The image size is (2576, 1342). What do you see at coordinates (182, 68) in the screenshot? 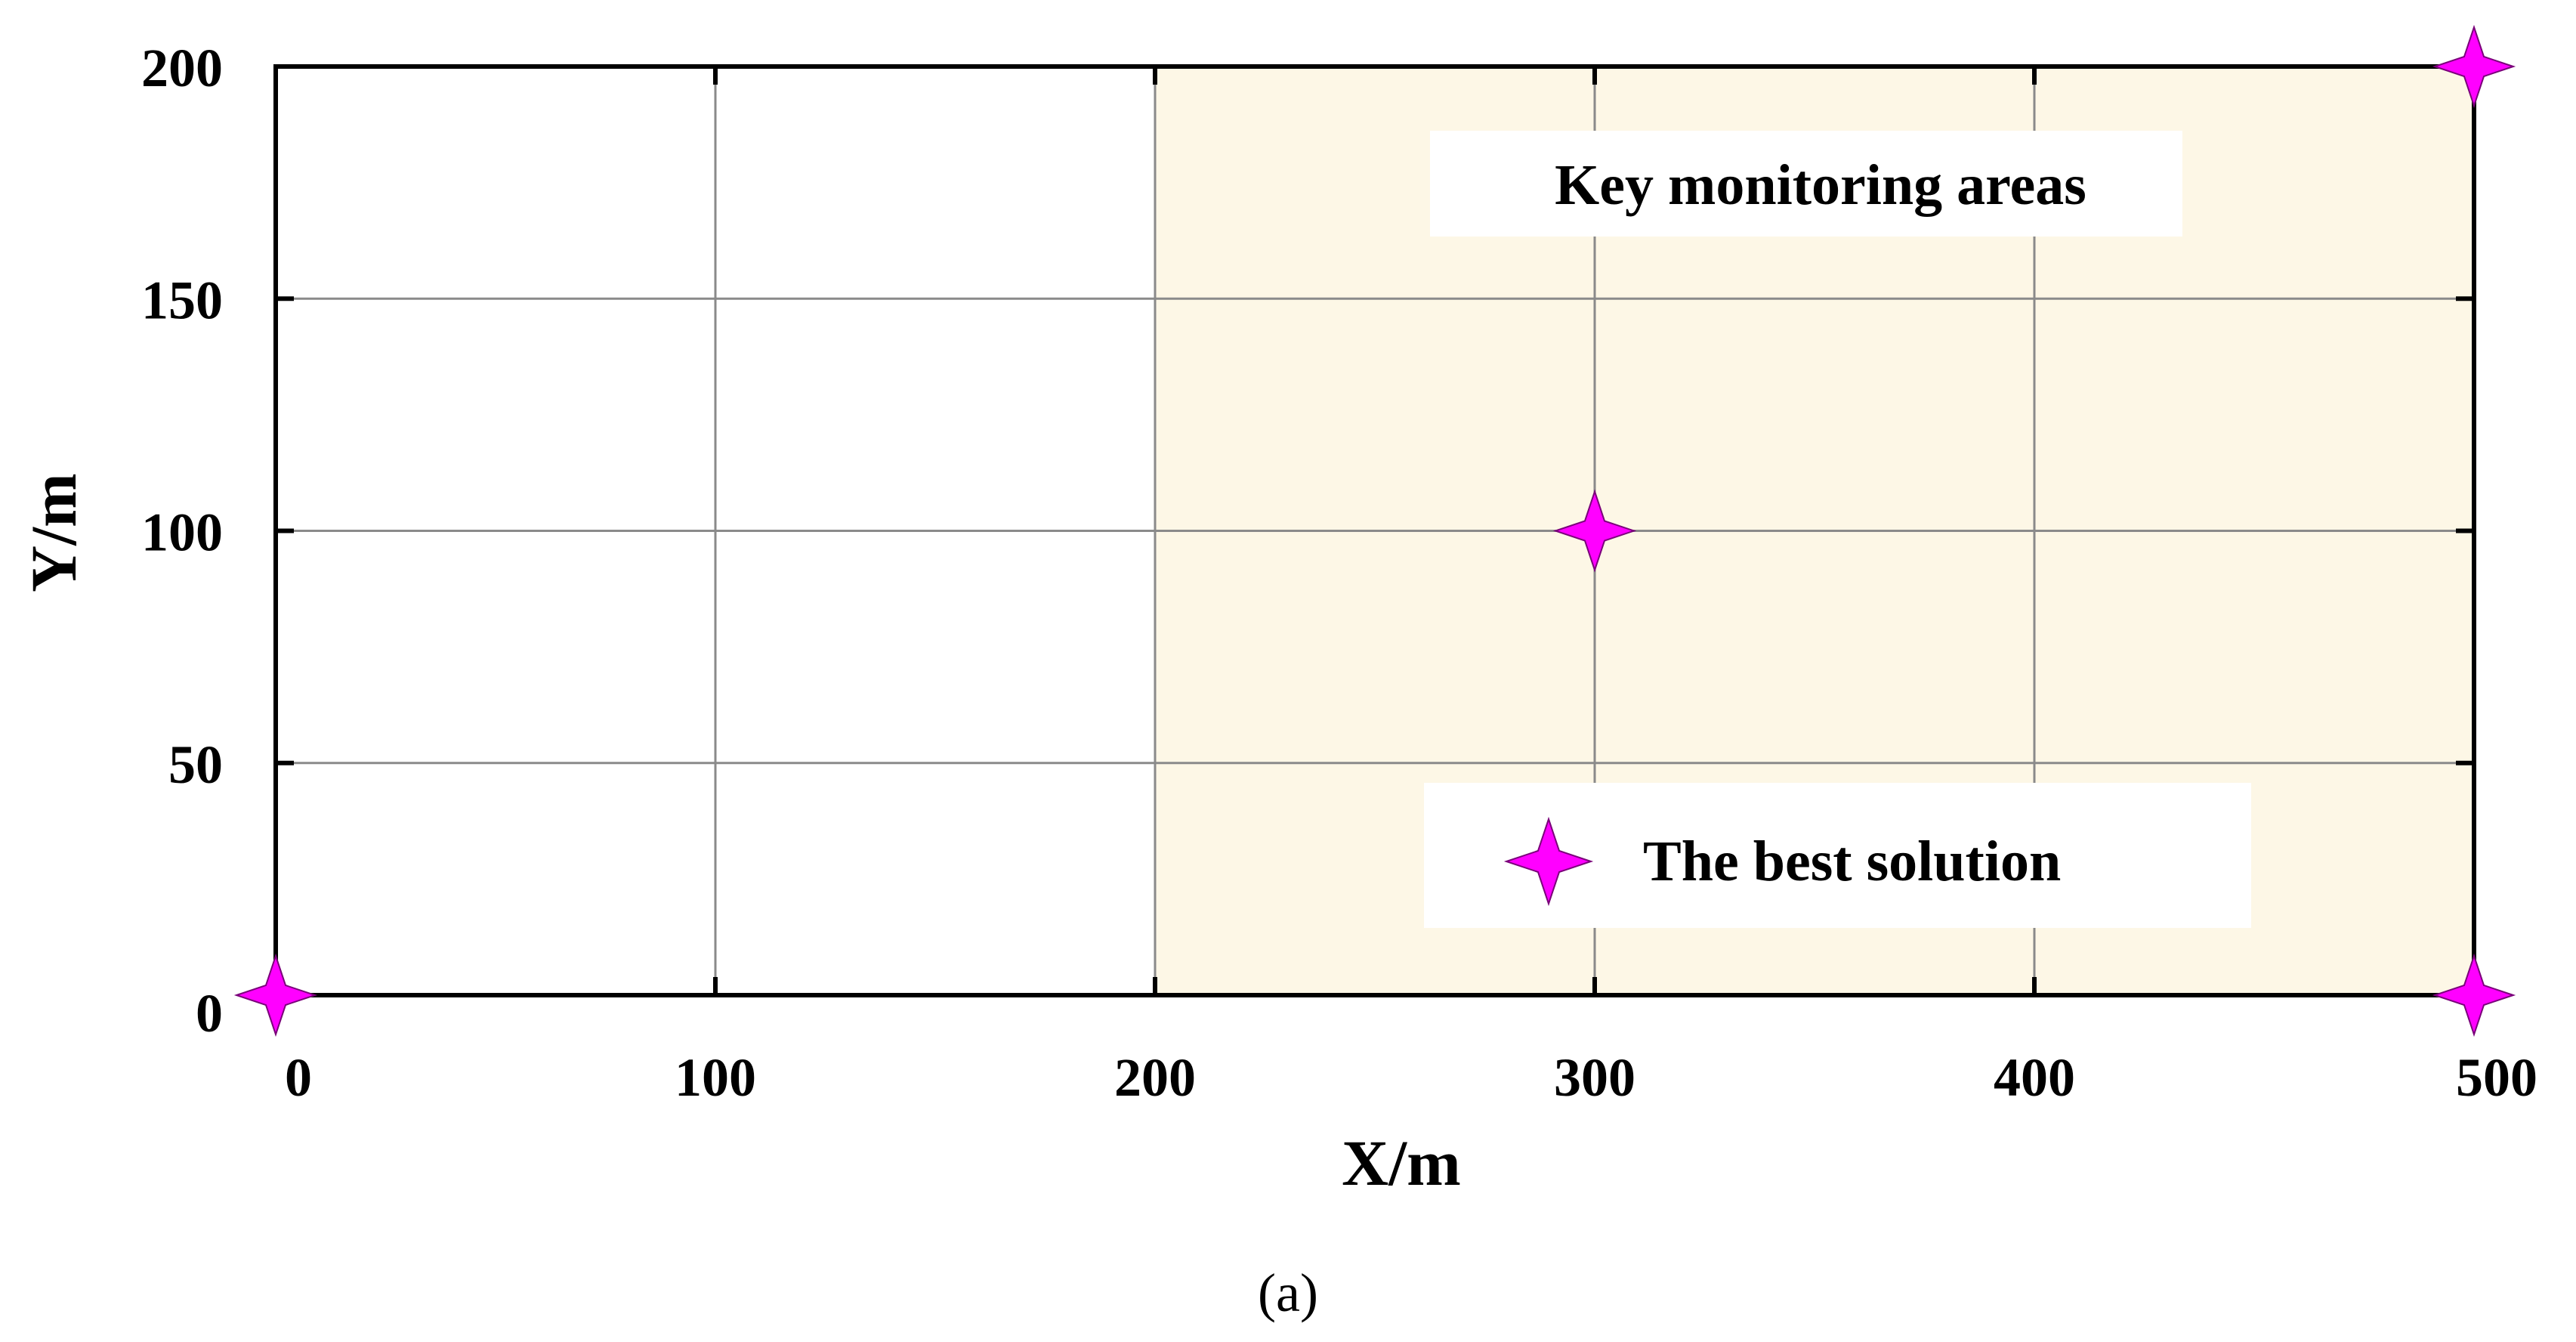
I see `y-tick-label: 200` at bounding box center [182, 68].